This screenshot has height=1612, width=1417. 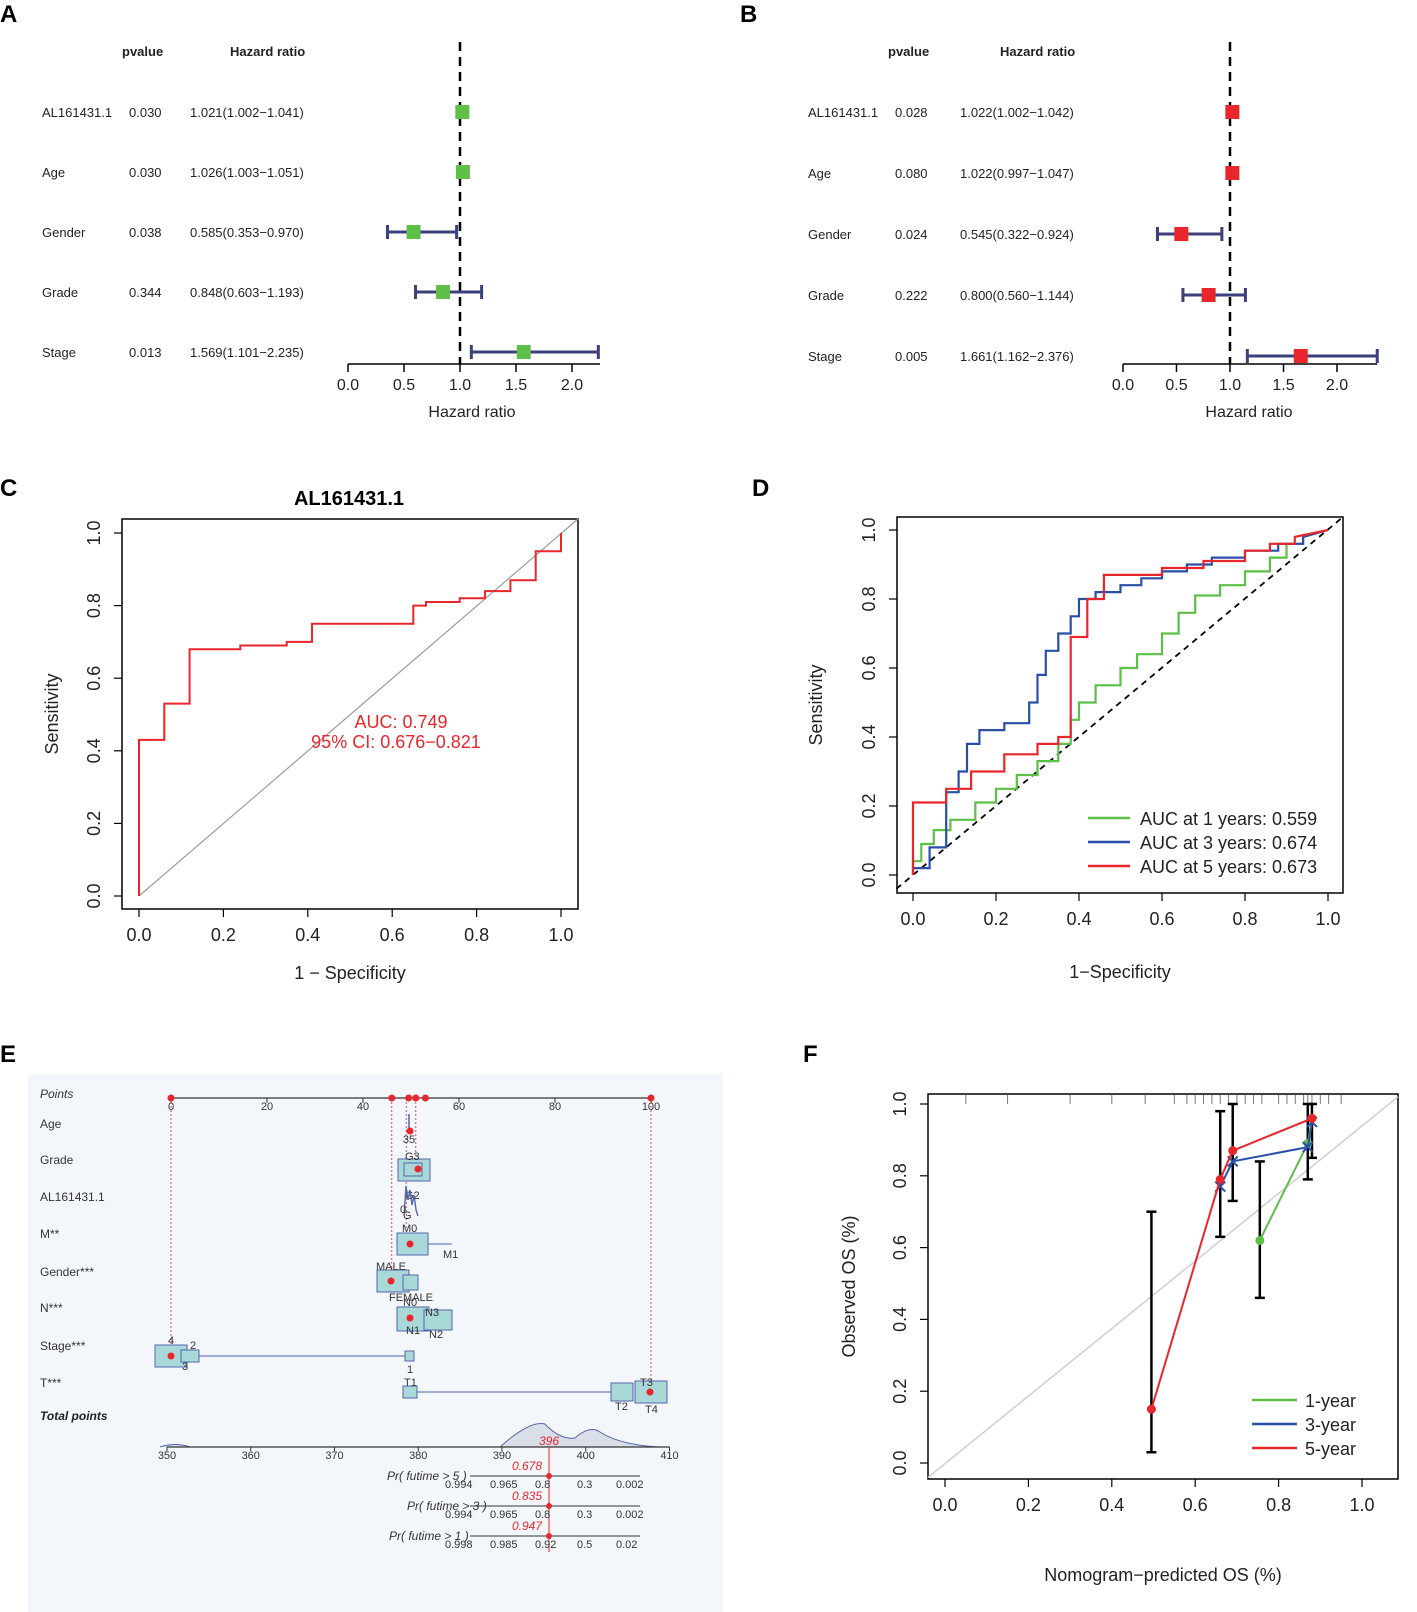 What do you see at coordinates (911, 112) in the screenshot?
I see `row-pvalue: 0.028` at bounding box center [911, 112].